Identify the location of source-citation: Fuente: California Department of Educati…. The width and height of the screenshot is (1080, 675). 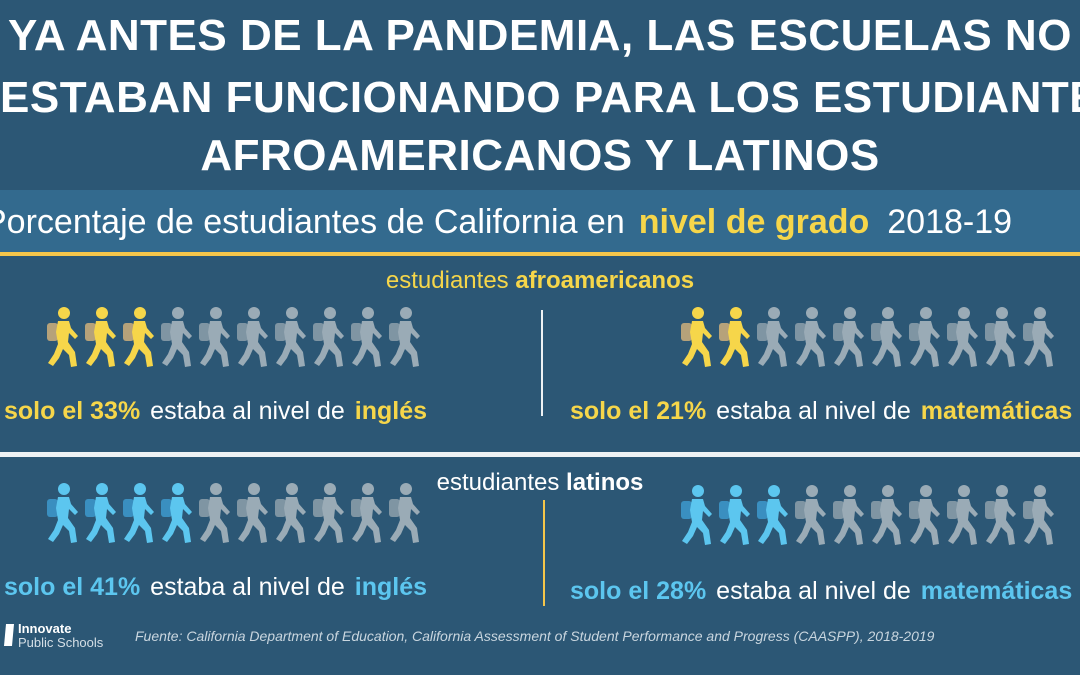
(535, 636).